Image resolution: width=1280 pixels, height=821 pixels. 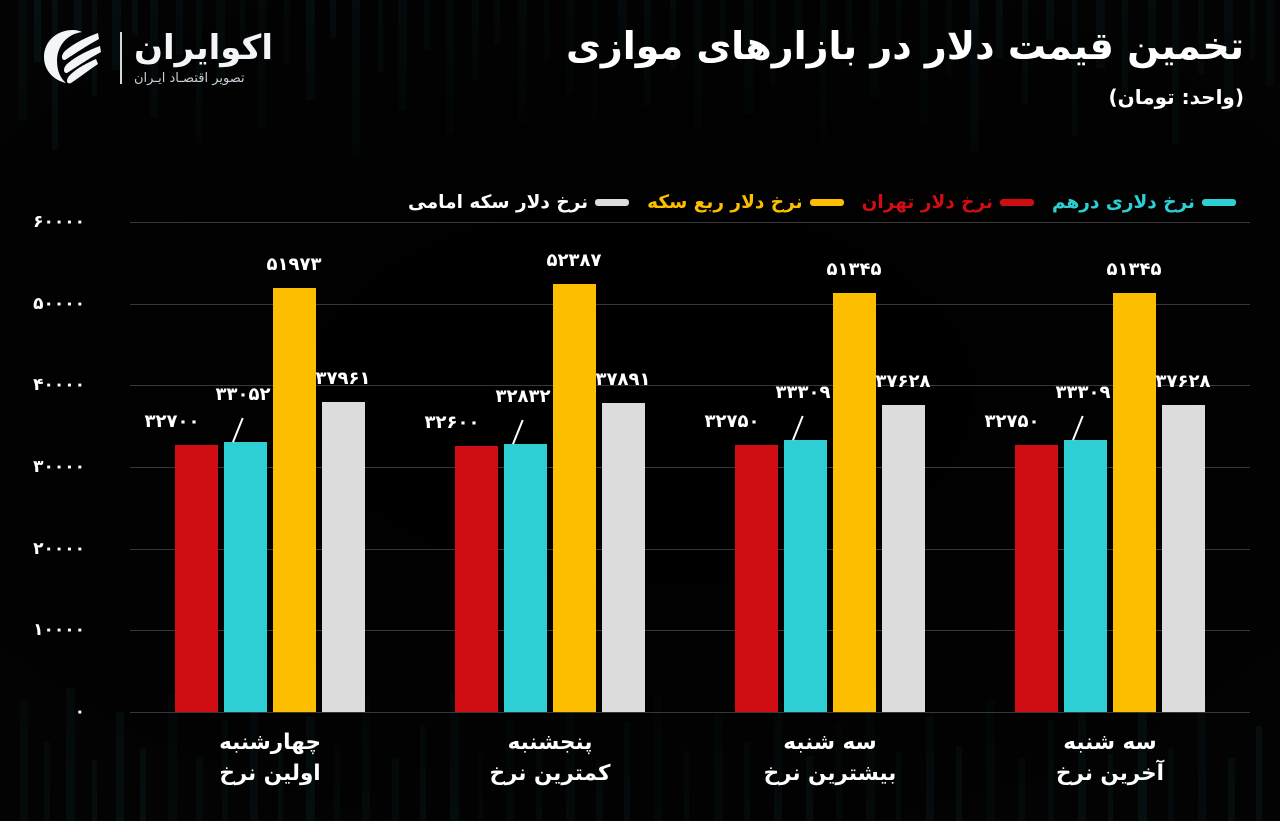 I want to click on brand-logo-text: اکوایران تصویر اقتصـاد ایـران, so click(x=203, y=58).